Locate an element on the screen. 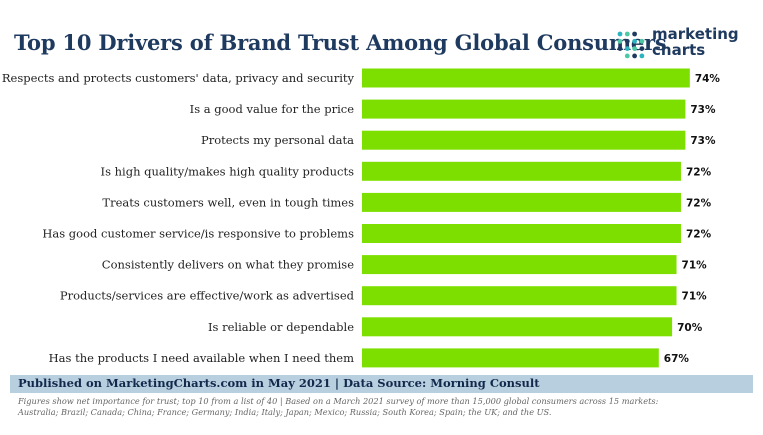 Image resolution: width=763 pixels, height=435 pixels. marketingcharts-logo: marketing charts is located at coordinates (687, 44).